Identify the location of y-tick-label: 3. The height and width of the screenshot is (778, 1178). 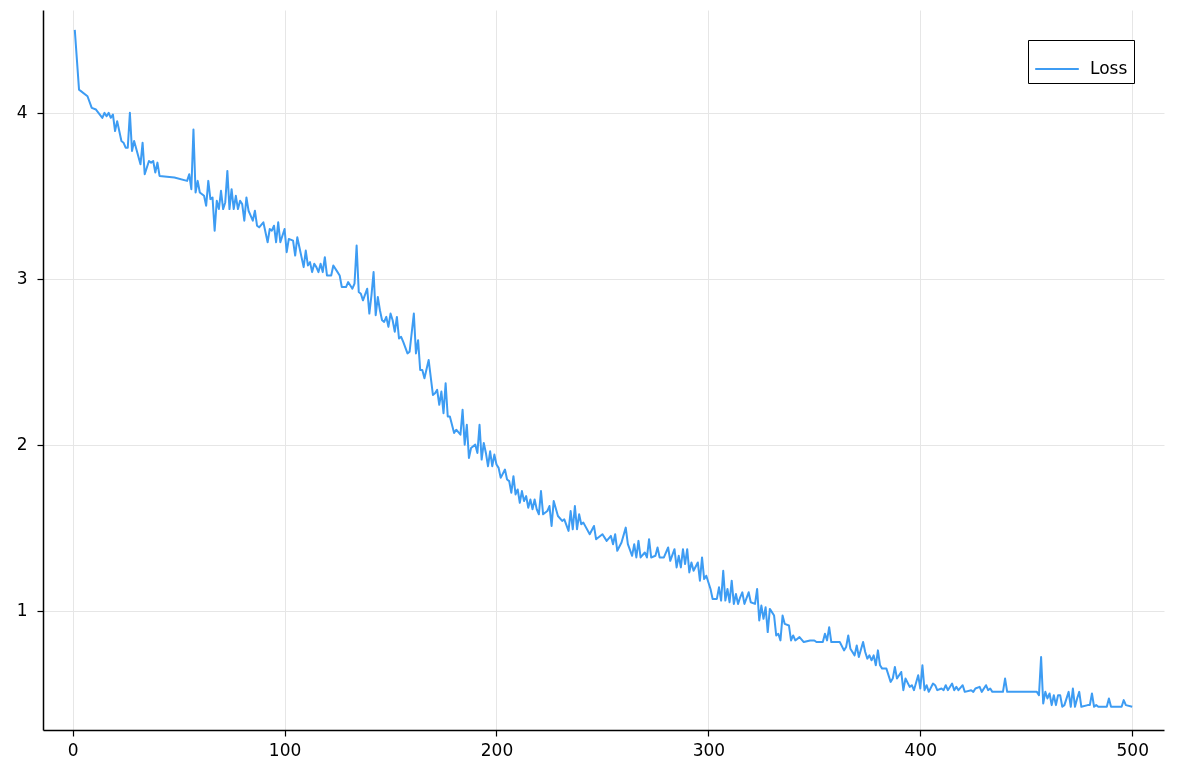
(22, 278).